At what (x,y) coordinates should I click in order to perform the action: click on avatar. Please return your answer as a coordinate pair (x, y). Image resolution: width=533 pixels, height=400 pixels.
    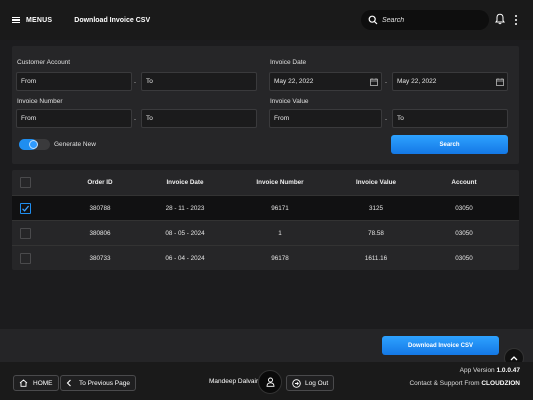
    Looking at the image, I should click on (270, 382).